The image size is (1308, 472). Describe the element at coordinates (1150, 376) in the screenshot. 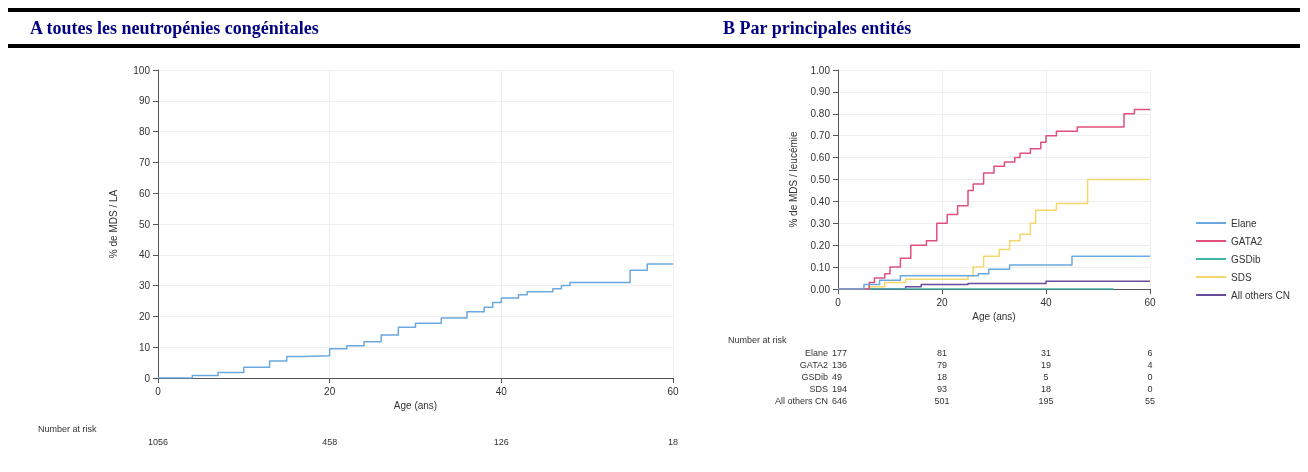

I see `text: 0` at that location.